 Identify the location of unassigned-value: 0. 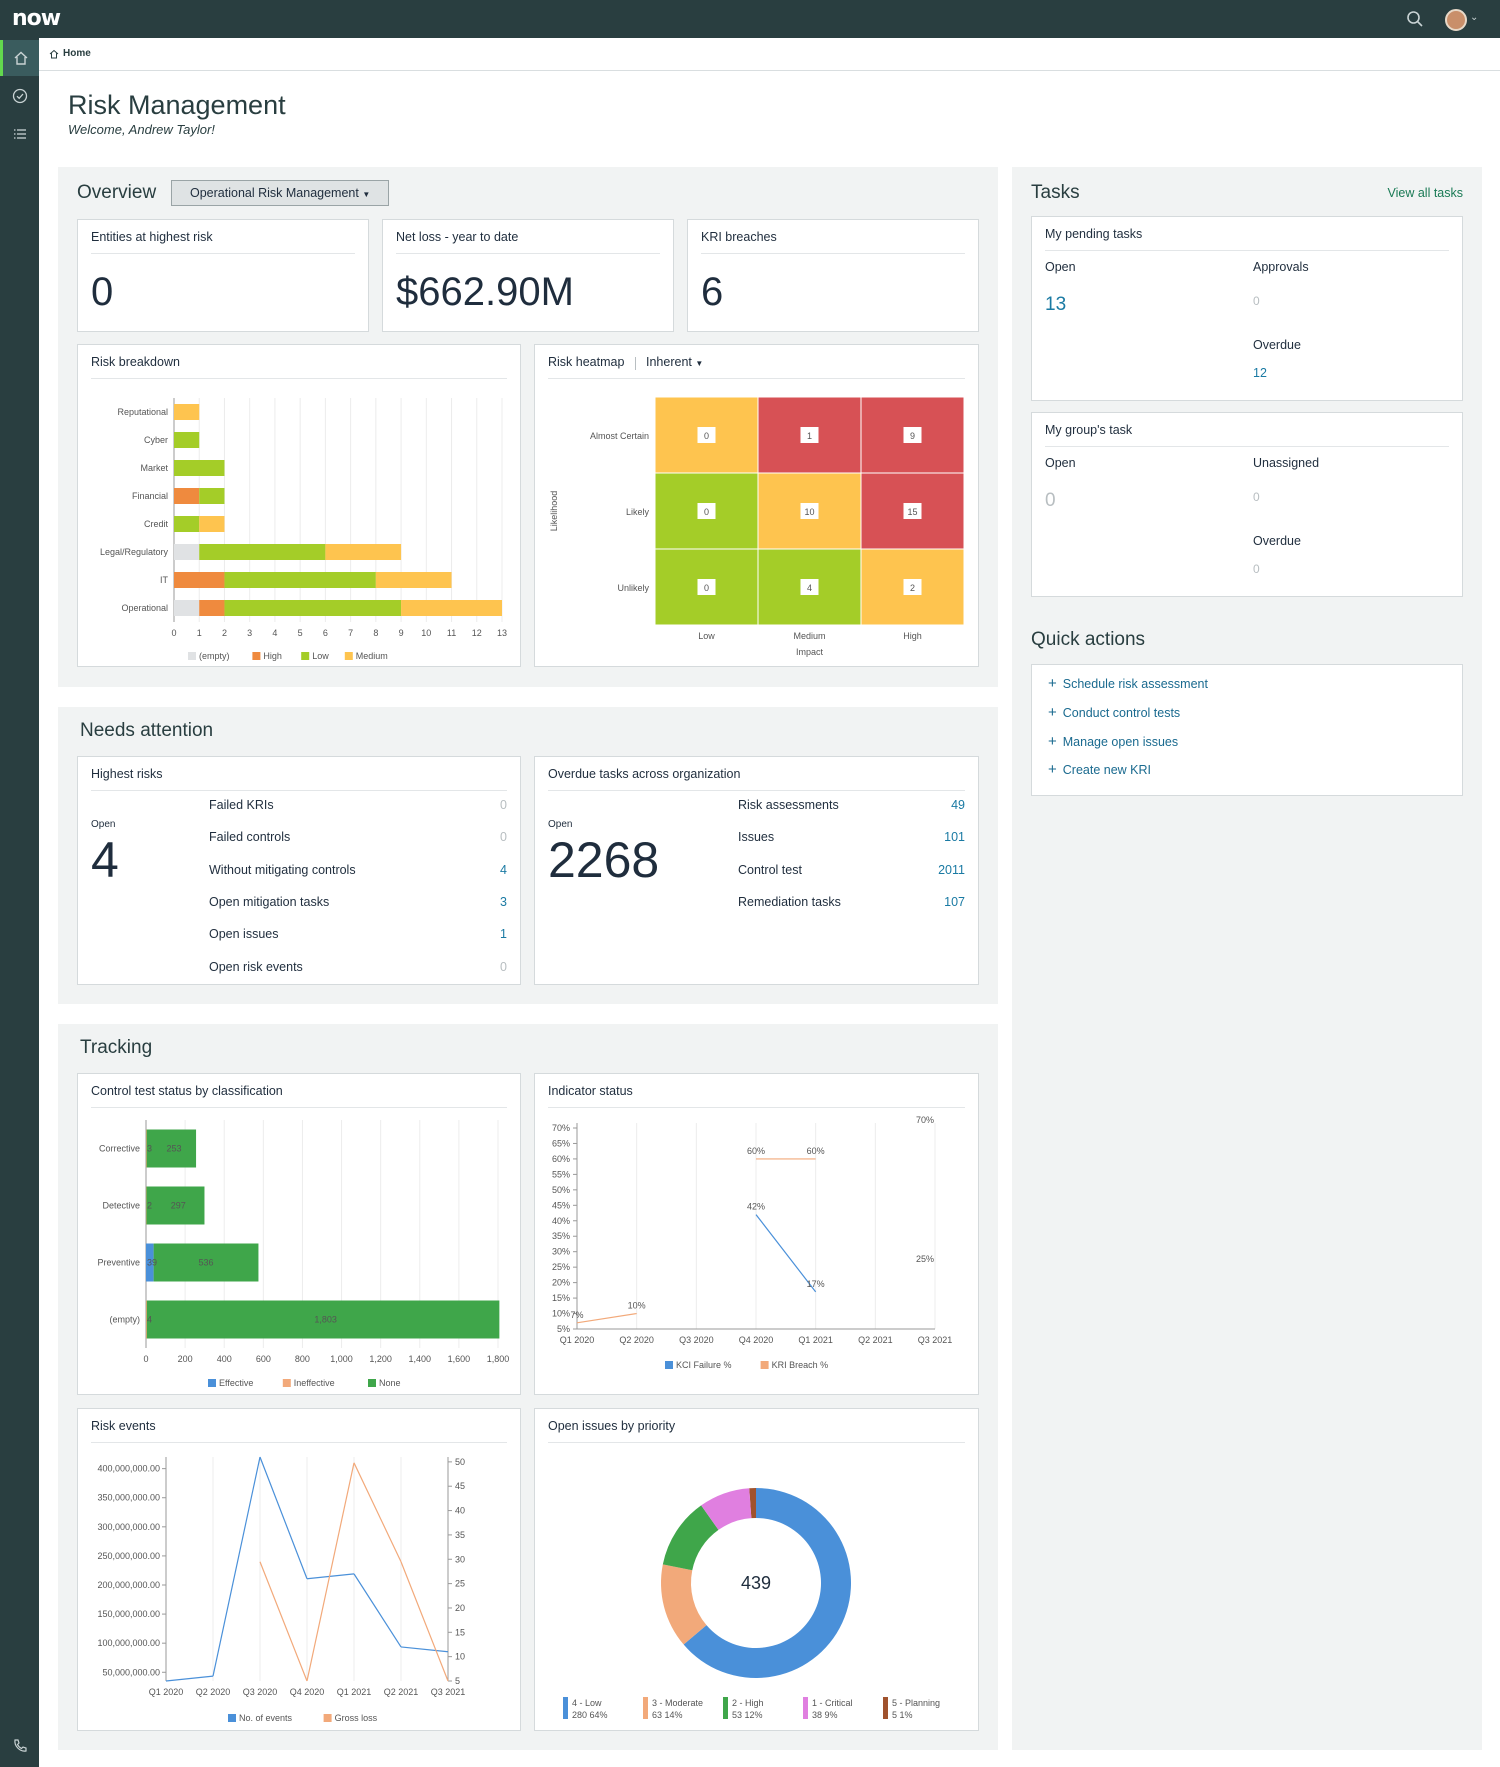
(1256, 497).